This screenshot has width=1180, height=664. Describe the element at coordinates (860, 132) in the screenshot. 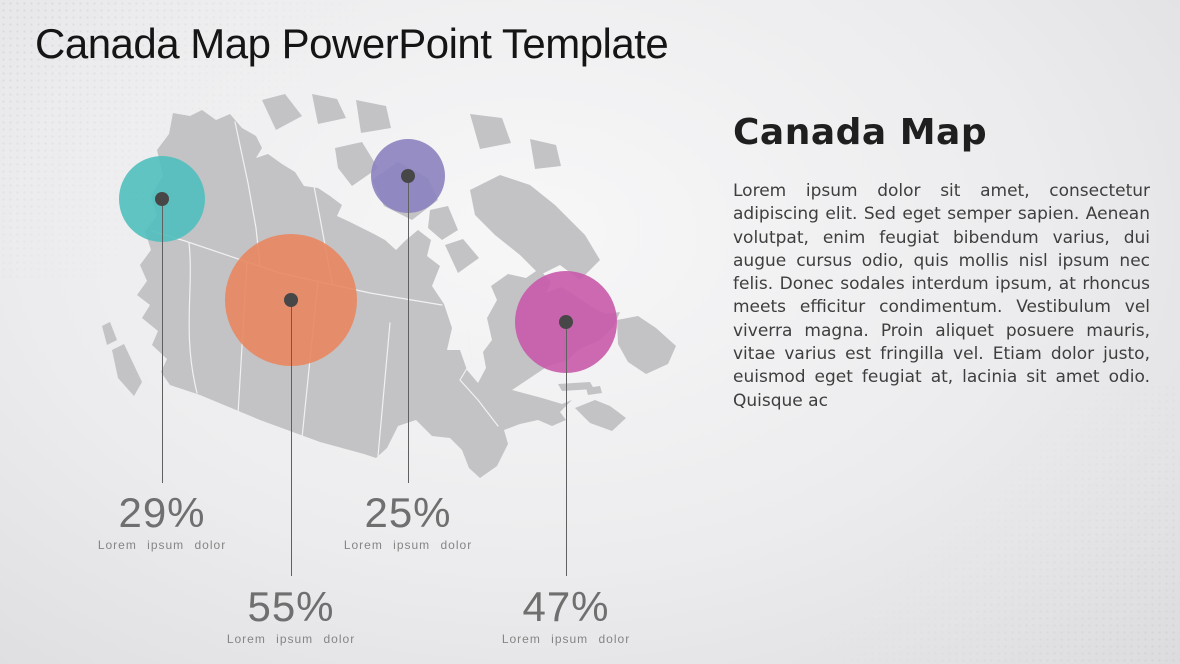

I see `info-heading: Canada Map` at that location.